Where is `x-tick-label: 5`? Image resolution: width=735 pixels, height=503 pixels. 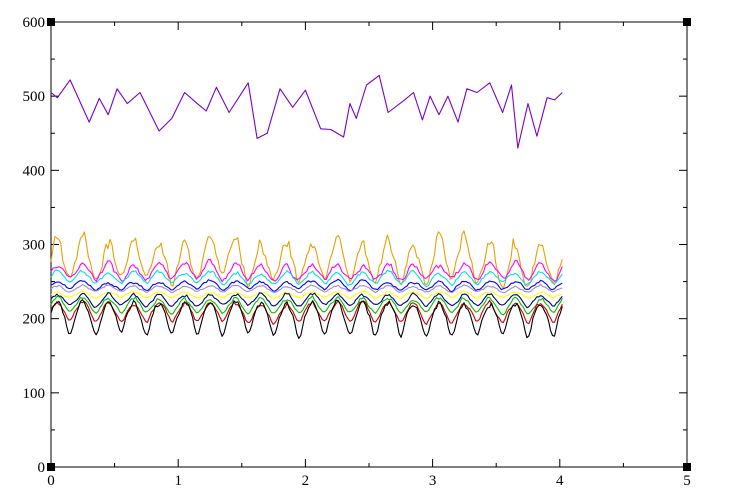 x-tick-label: 5 is located at coordinates (687, 481).